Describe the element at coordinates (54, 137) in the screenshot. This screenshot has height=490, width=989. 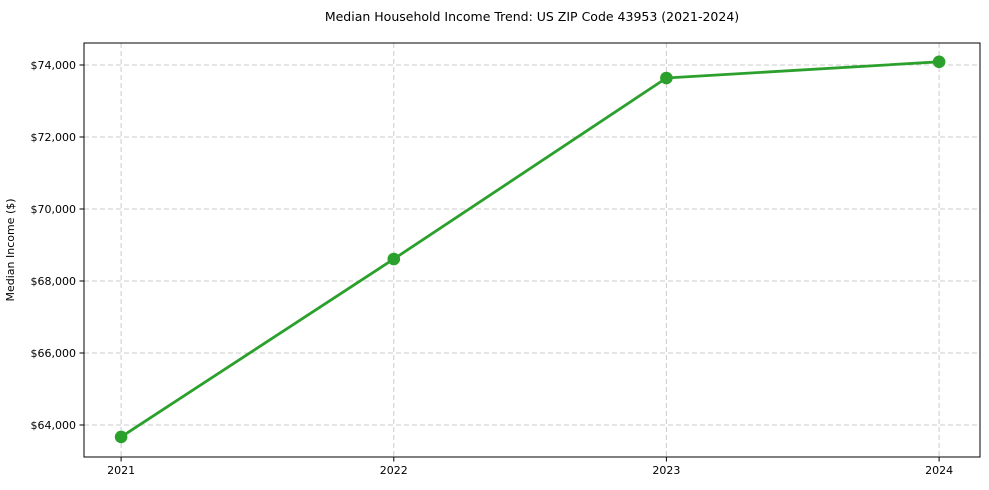
I see `y-tick-label: $72,000` at that location.